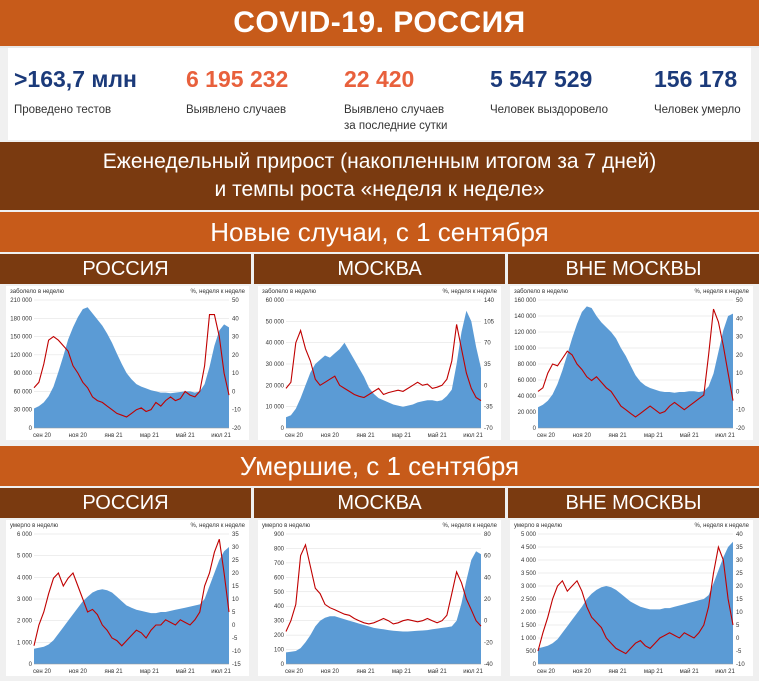  What do you see at coordinates (633, 269) in the screenshot?
I see `region-bar-outside-cases: ВНЕ МОСКВЫ` at bounding box center [633, 269].